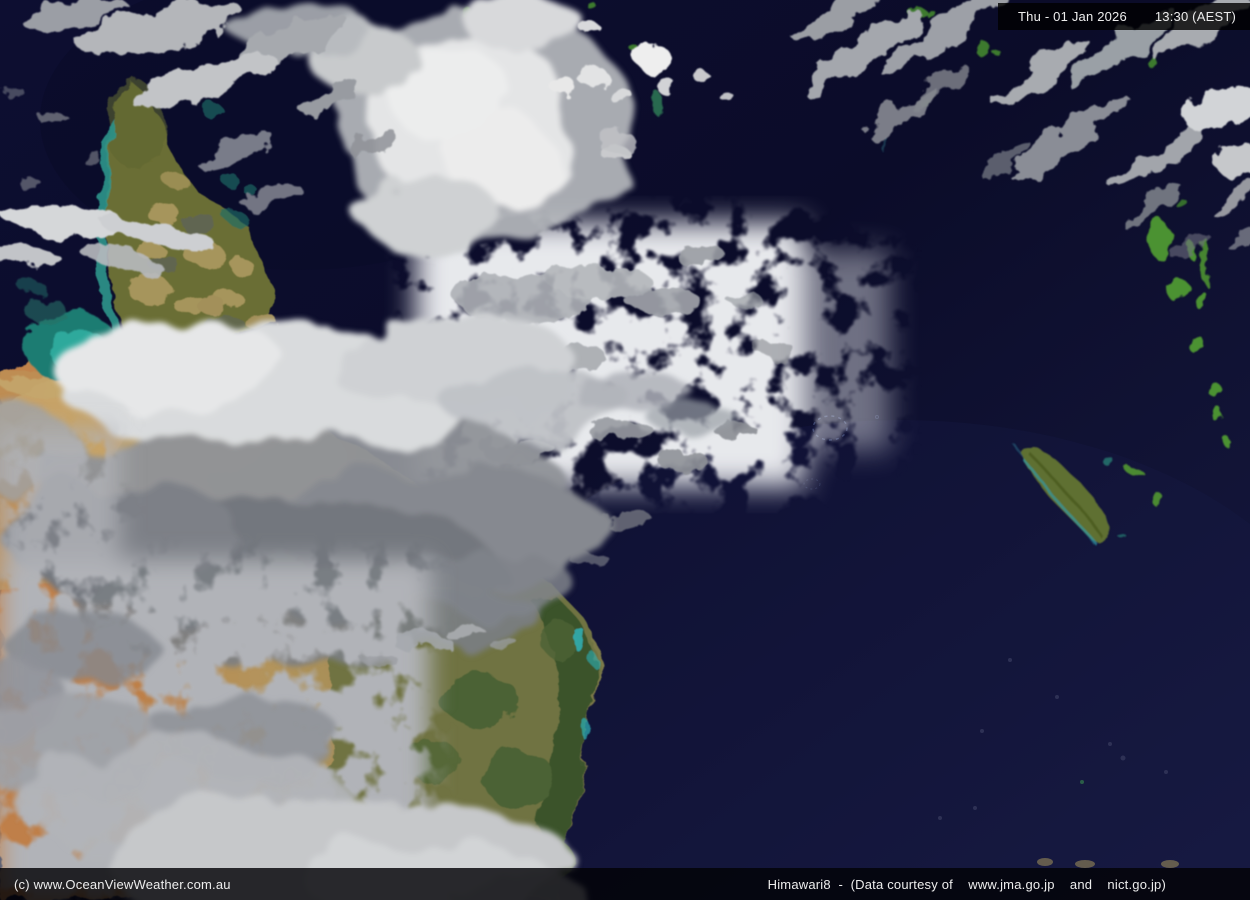 The height and width of the screenshot is (900, 1250). I want to click on top-left-cloud-streaks, so click(196, 136).